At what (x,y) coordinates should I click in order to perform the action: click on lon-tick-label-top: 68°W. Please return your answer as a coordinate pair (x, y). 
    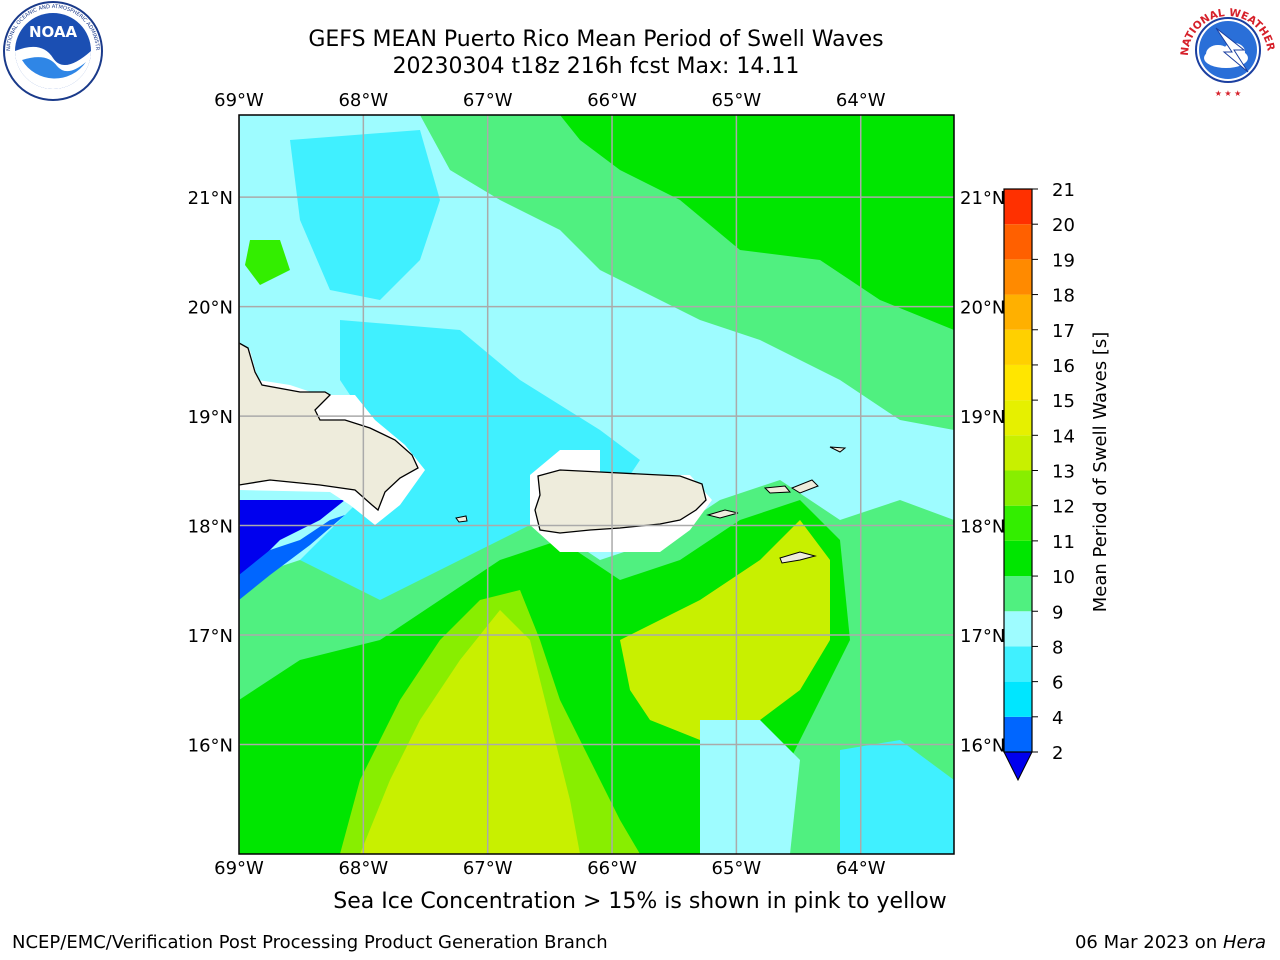
    Looking at the image, I should click on (363, 100).